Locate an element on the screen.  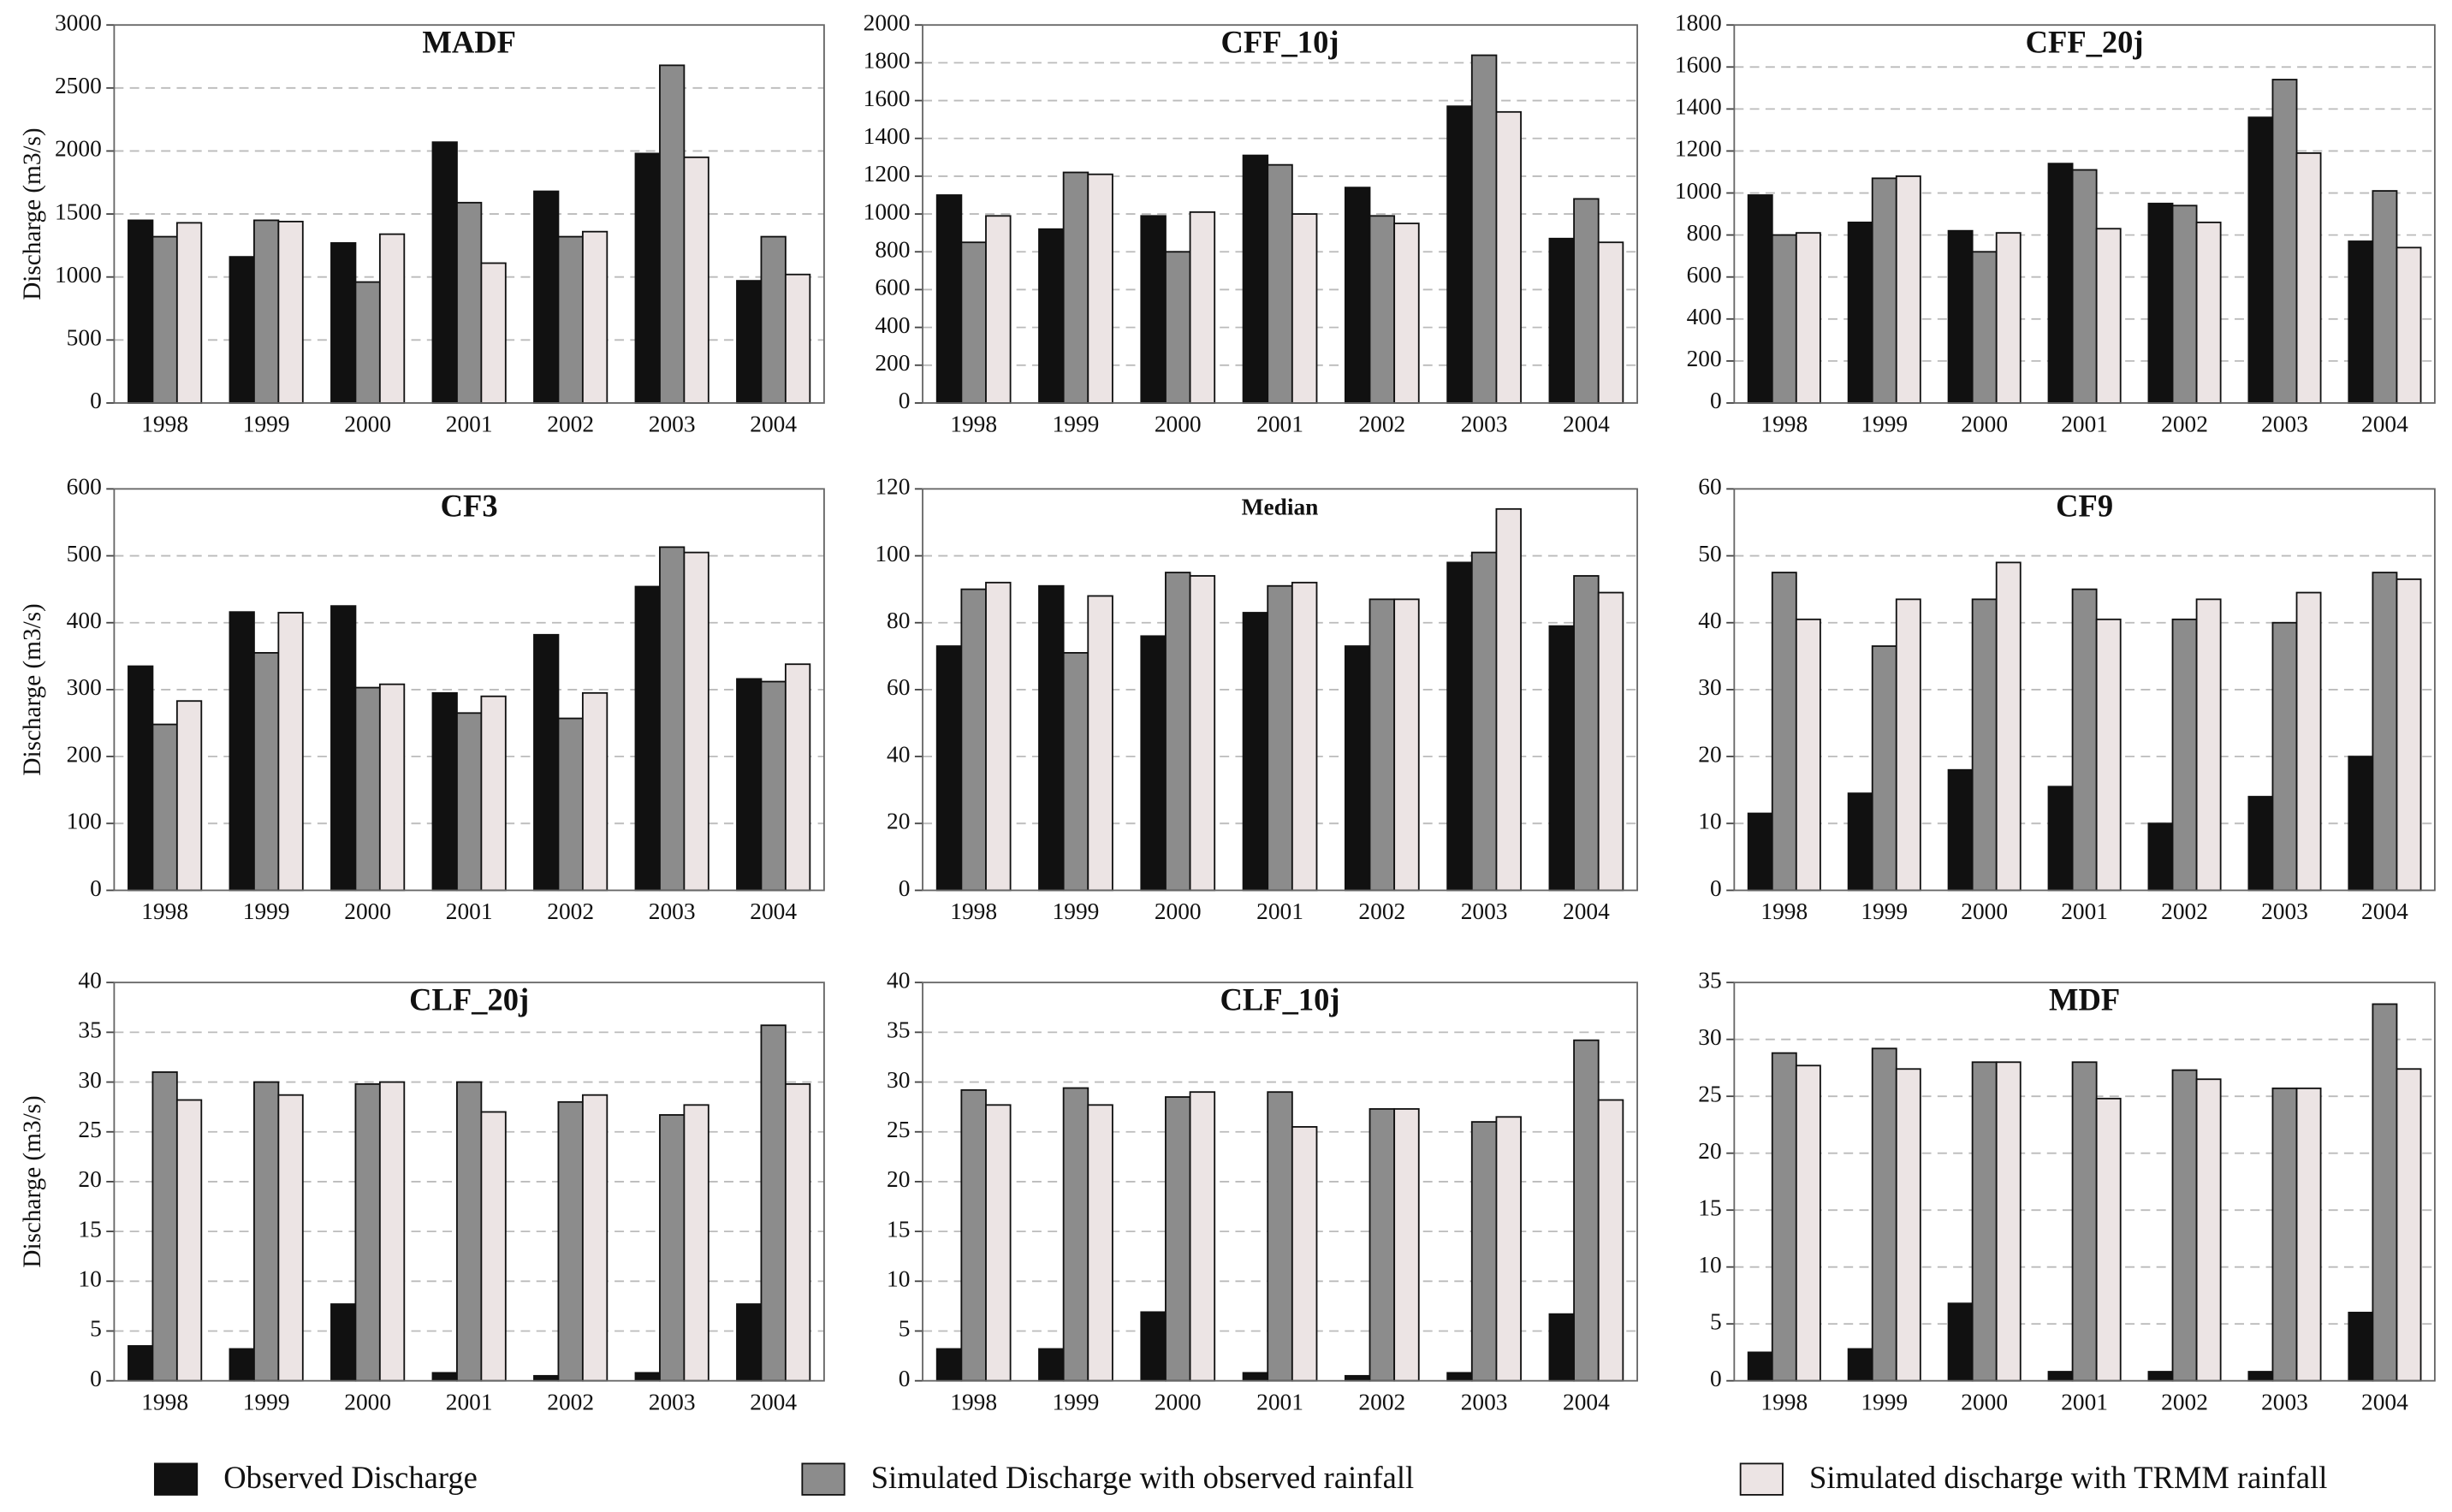
y-tick-label: 15 is located at coordinates (898, 1229).